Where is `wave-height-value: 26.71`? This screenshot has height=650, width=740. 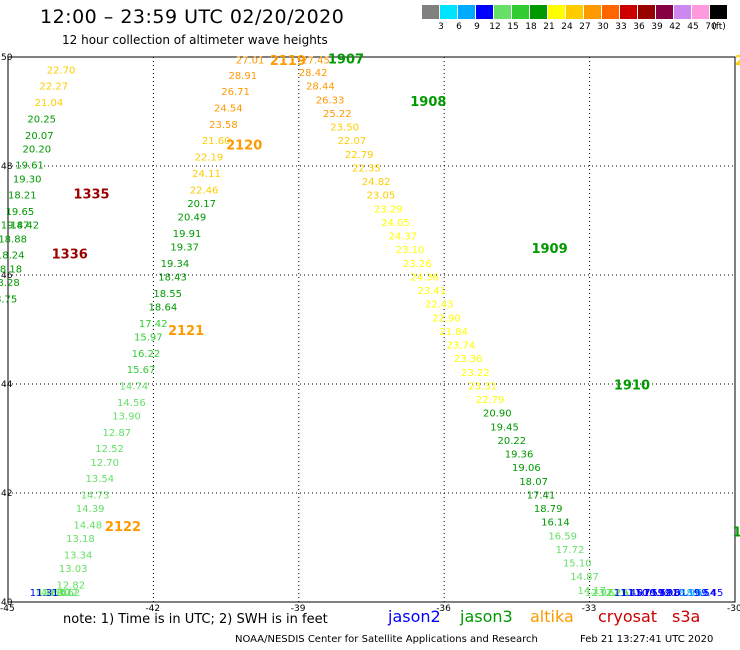 wave-height-value: 26.71 is located at coordinates (235, 92).